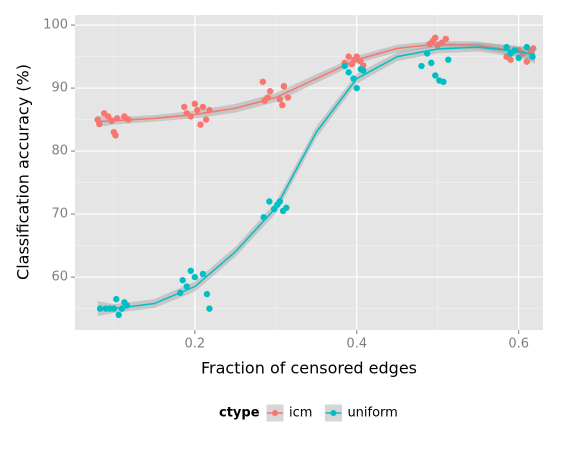 This screenshot has width=581, height=465. Describe the element at coordinates (59, 88) in the screenshot. I see `y-tick-label: 90` at that location.